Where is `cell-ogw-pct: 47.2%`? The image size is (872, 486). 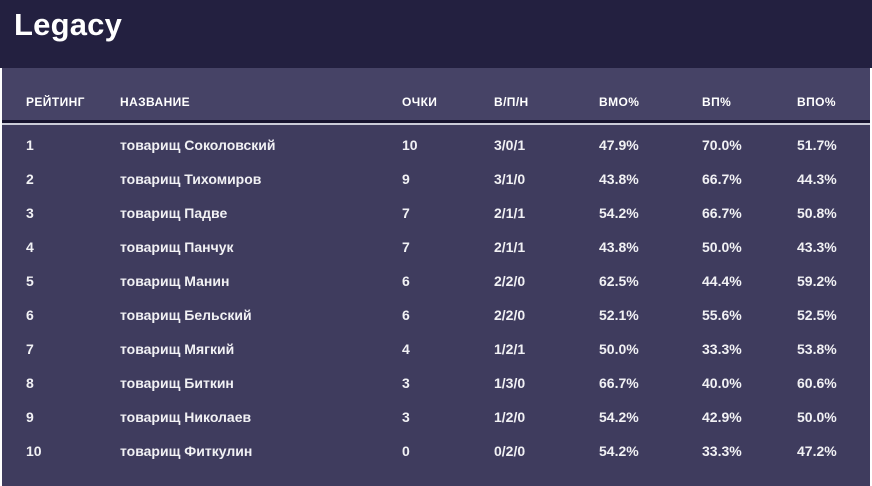
cell-ogw-pct: 47.2% is located at coordinates (817, 451).